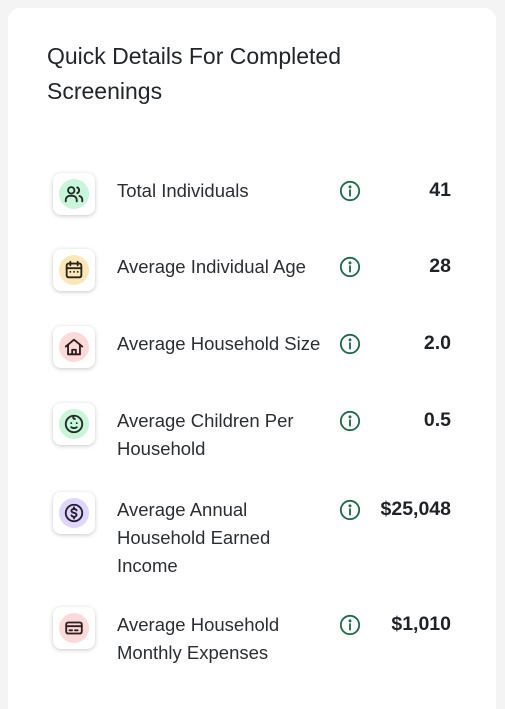 This screenshot has height=709, width=505. I want to click on stat-value: 2.0, so click(437, 343).